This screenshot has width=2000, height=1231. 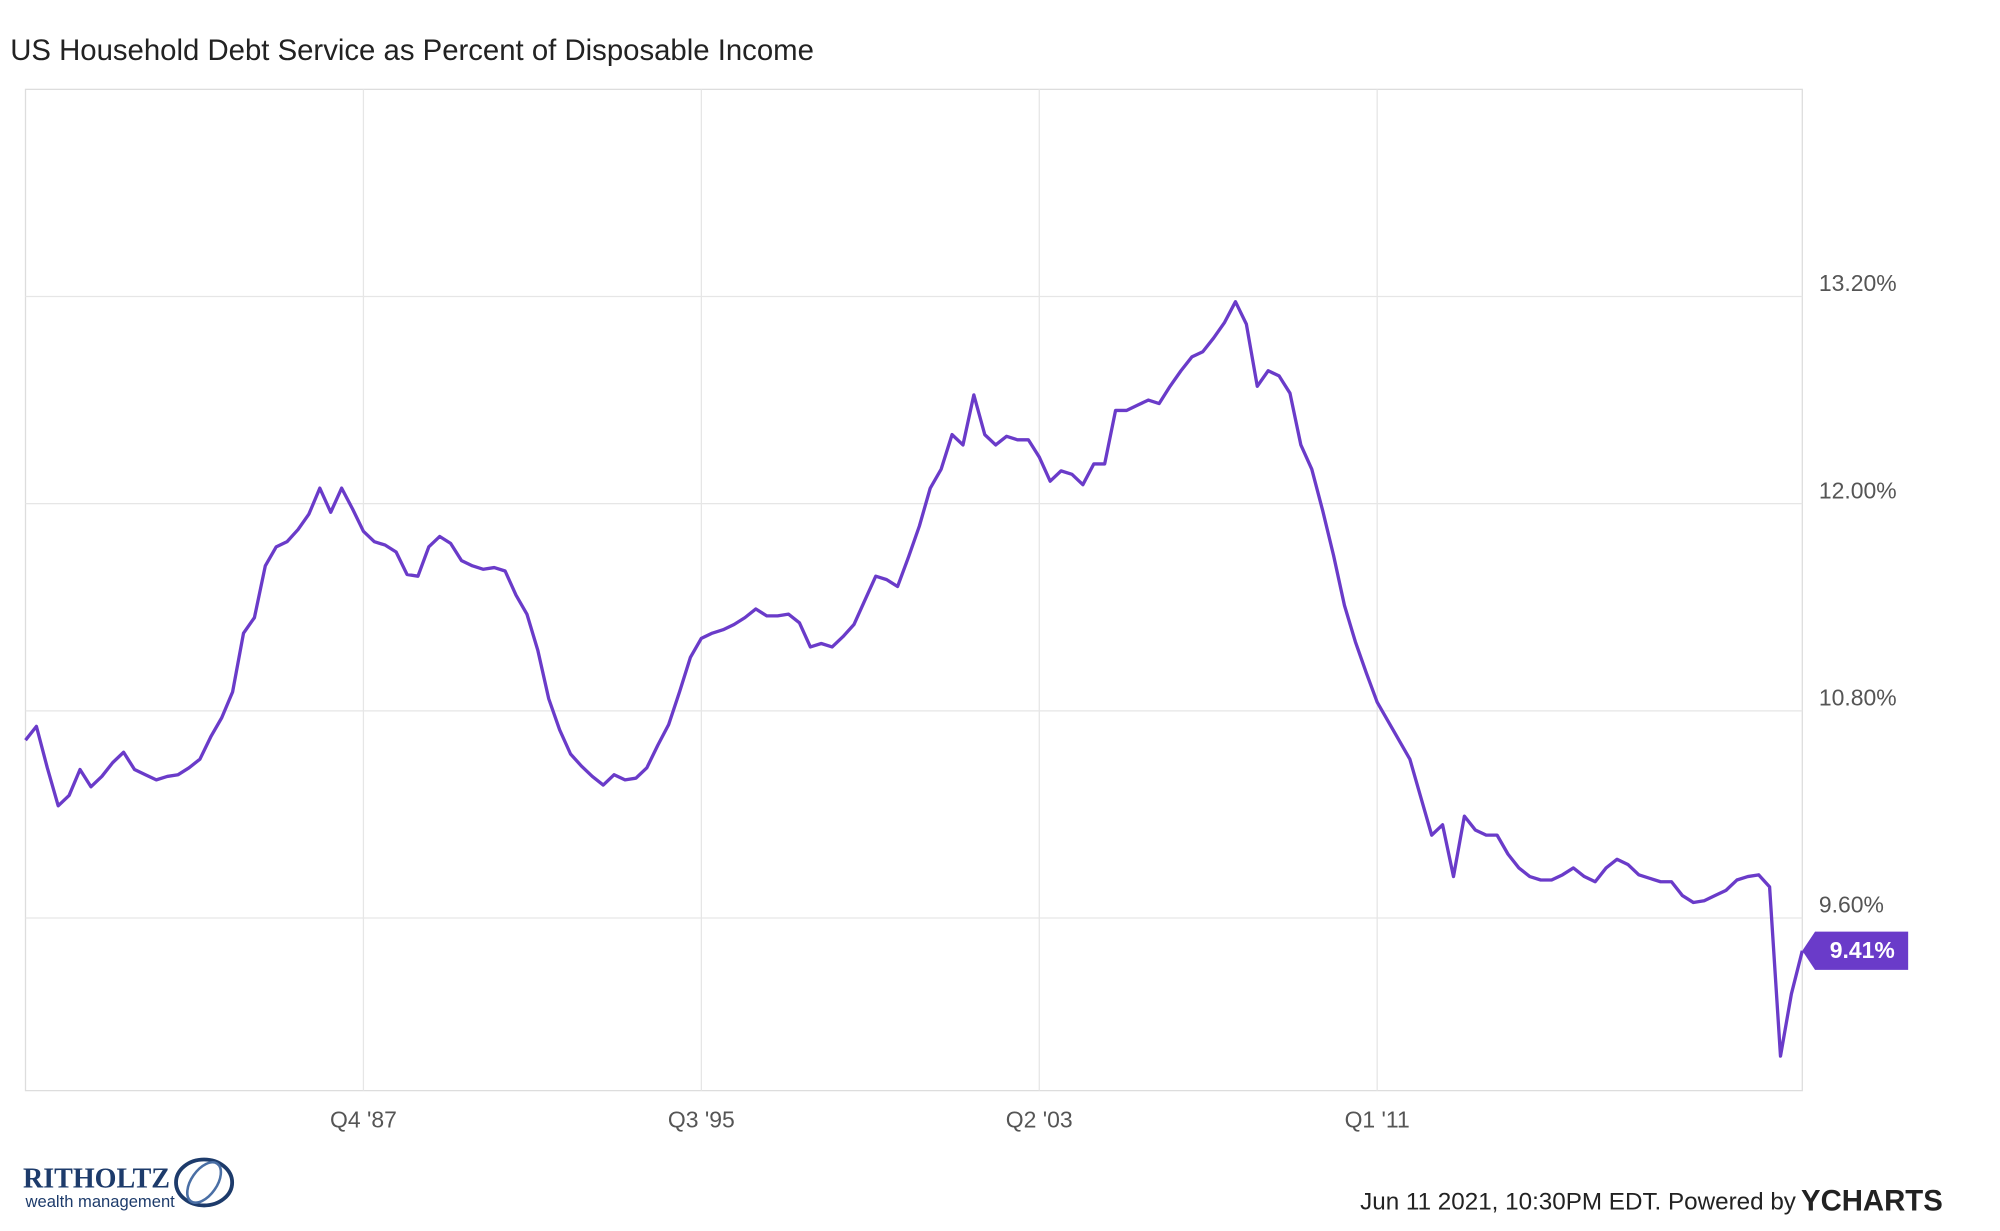 What do you see at coordinates (1578, 1201) in the screenshot?
I see `timestamp: Jun 11 2021, 10:30PM EDT. Powered by` at bounding box center [1578, 1201].